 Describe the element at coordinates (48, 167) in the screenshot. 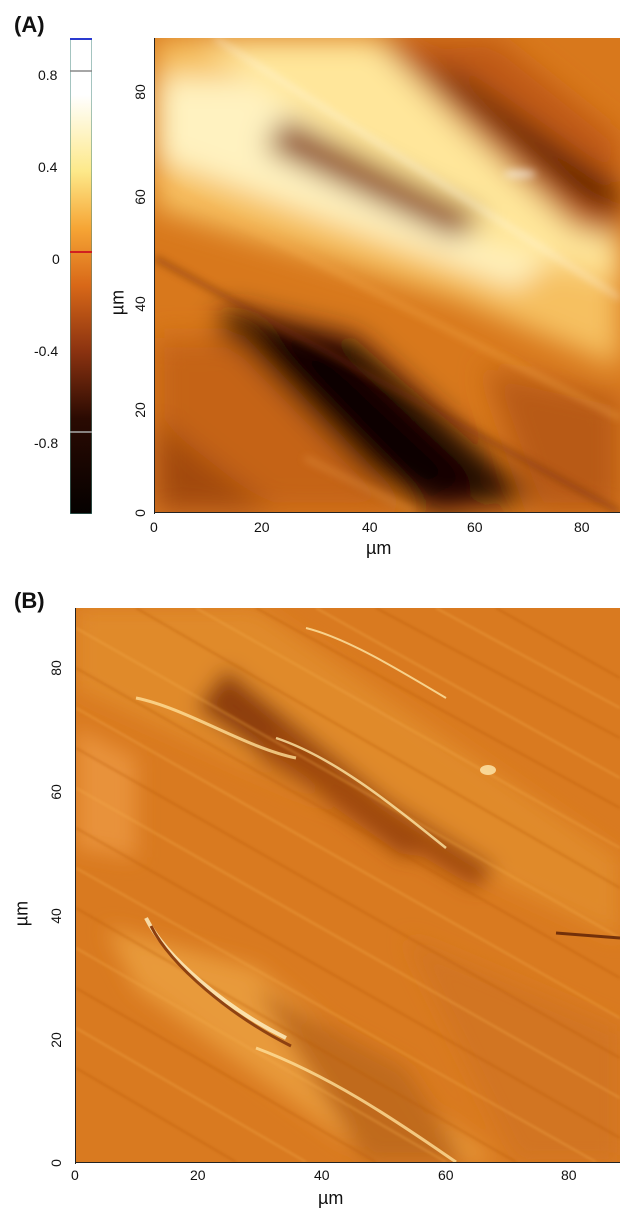

I see `colorbar-tick: 0.4` at that location.